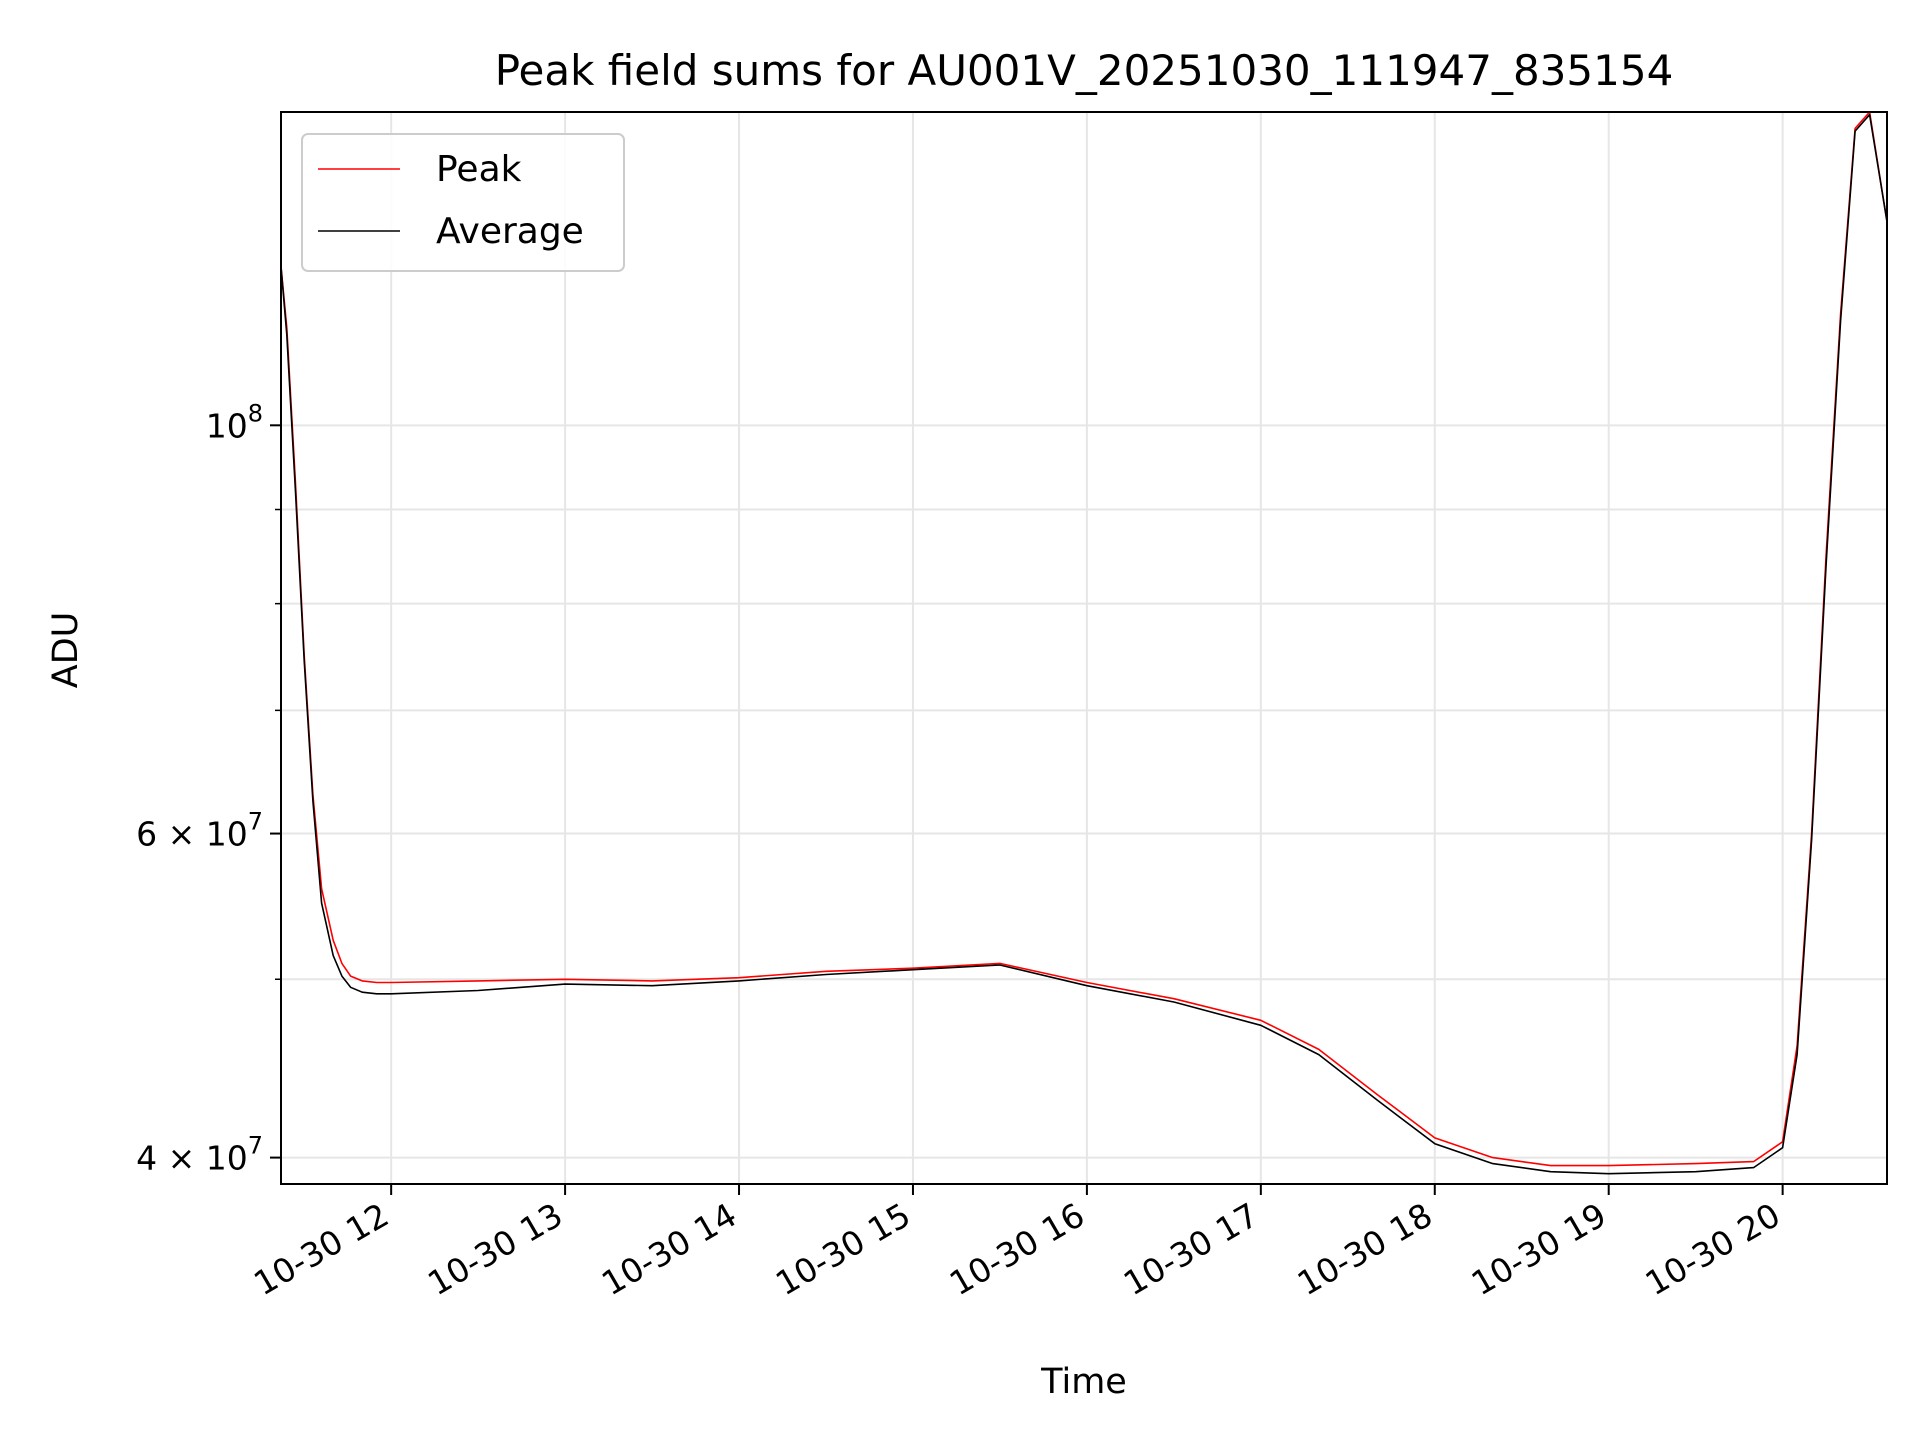 Image resolution: width=1920 pixels, height=1440 pixels. I want to click on y-tick-label: 4 × 107, so click(199, 1155).